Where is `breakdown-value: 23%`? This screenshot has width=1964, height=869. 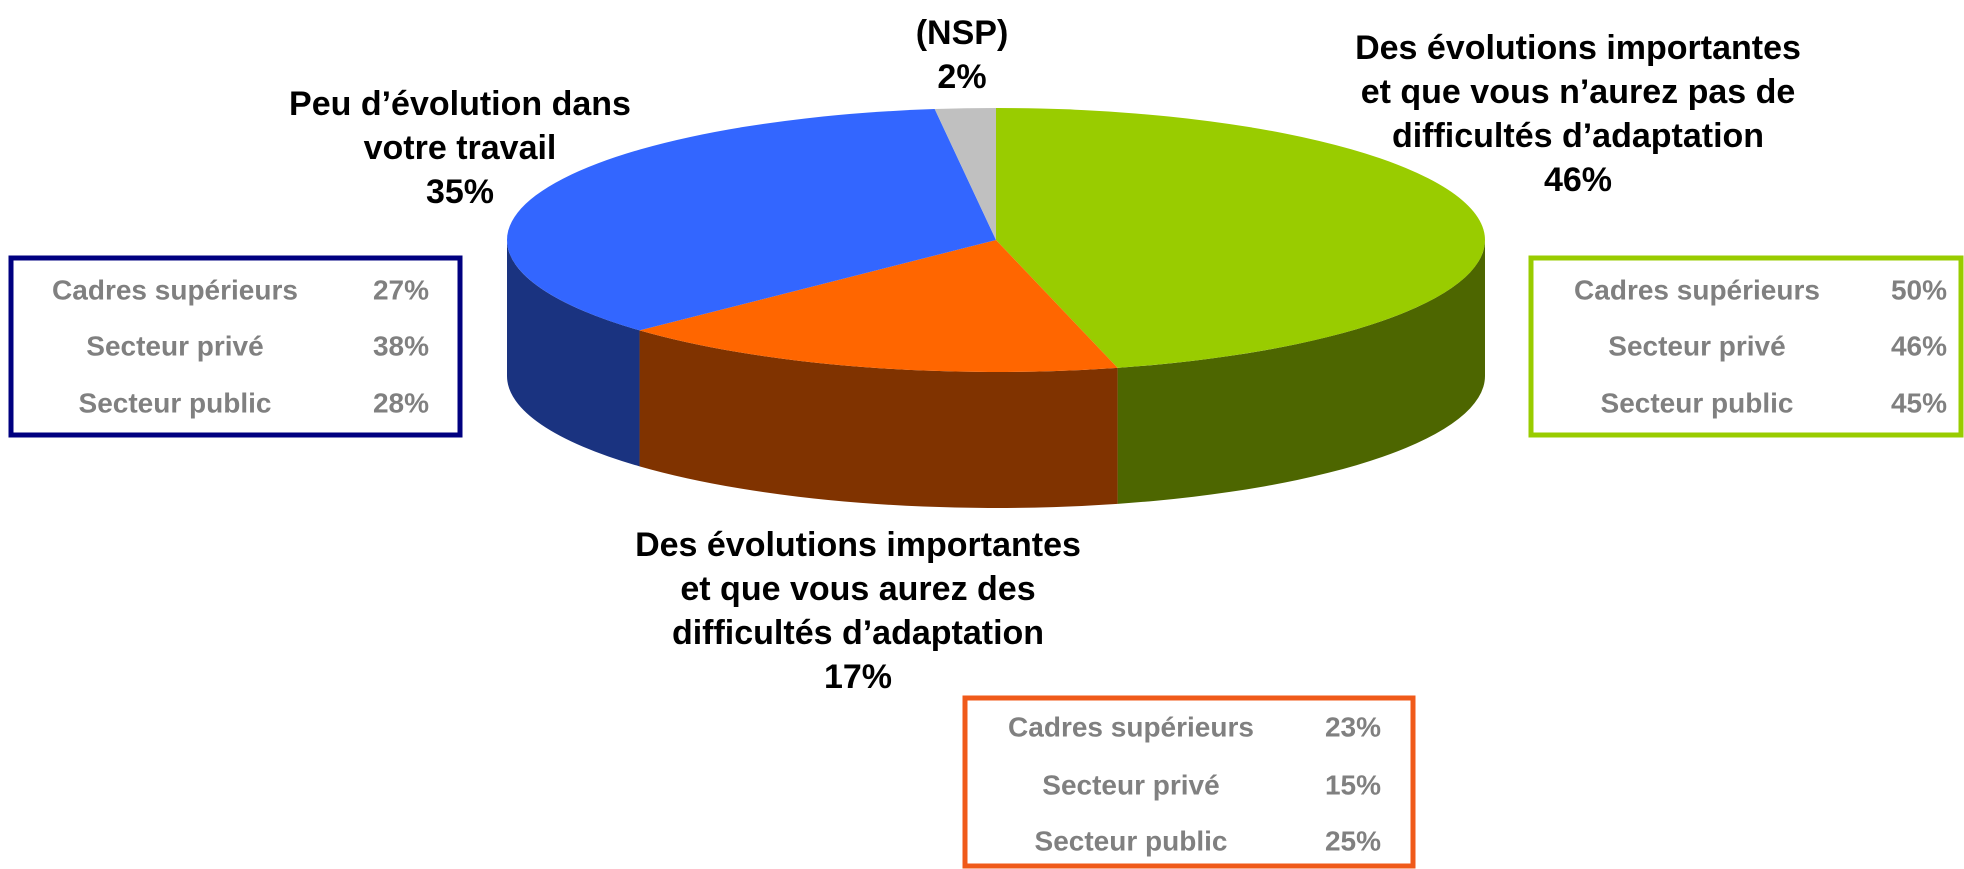 breakdown-value: 23% is located at coordinates (1353, 726).